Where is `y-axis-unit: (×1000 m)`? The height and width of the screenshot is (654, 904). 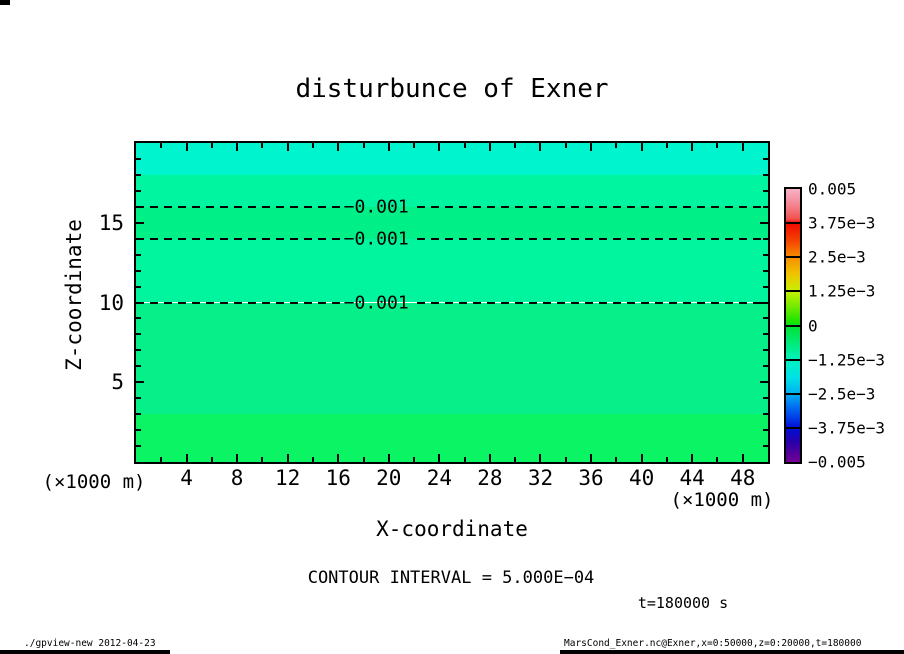
y-axis-unit: (×1000 m) is located at coordinates (94, 482).